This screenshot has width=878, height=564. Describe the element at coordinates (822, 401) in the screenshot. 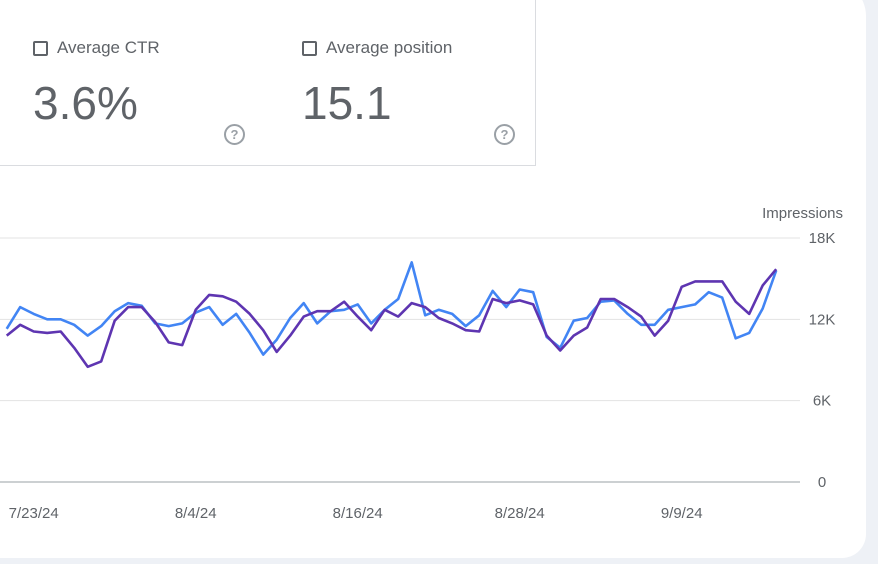

I see `y-tick-label: 6K` at that location.